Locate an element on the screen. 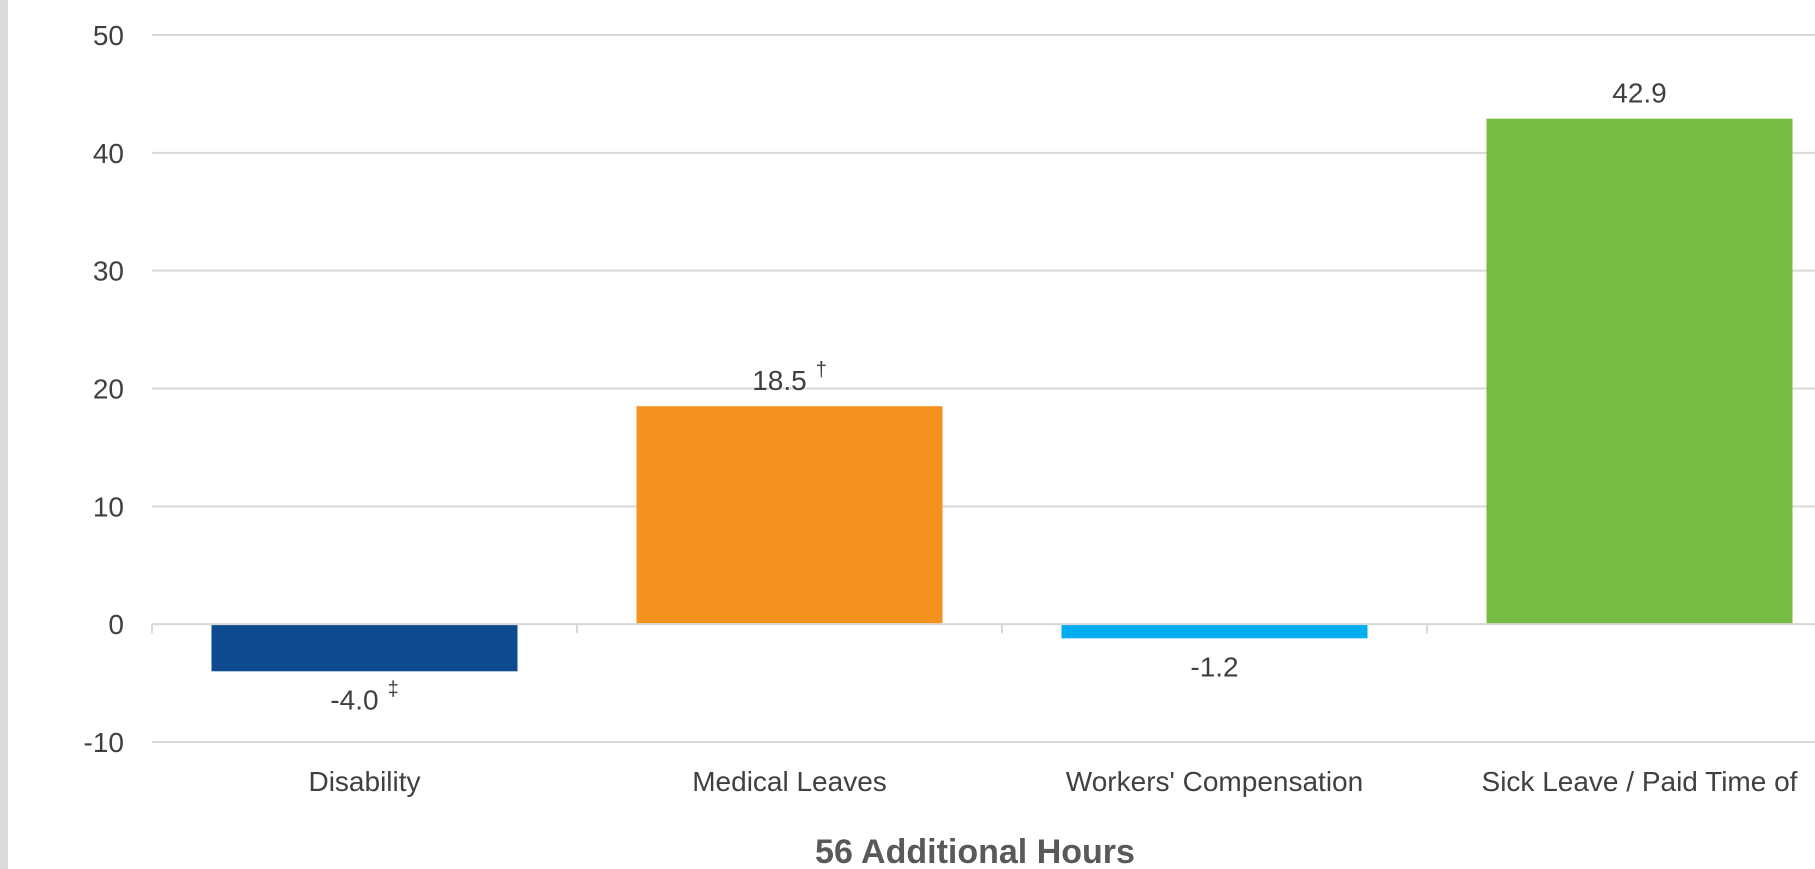 The width and height of the screenshot is (1815, 869). y-tick-label: 30 is located at coordinates (108, 271).